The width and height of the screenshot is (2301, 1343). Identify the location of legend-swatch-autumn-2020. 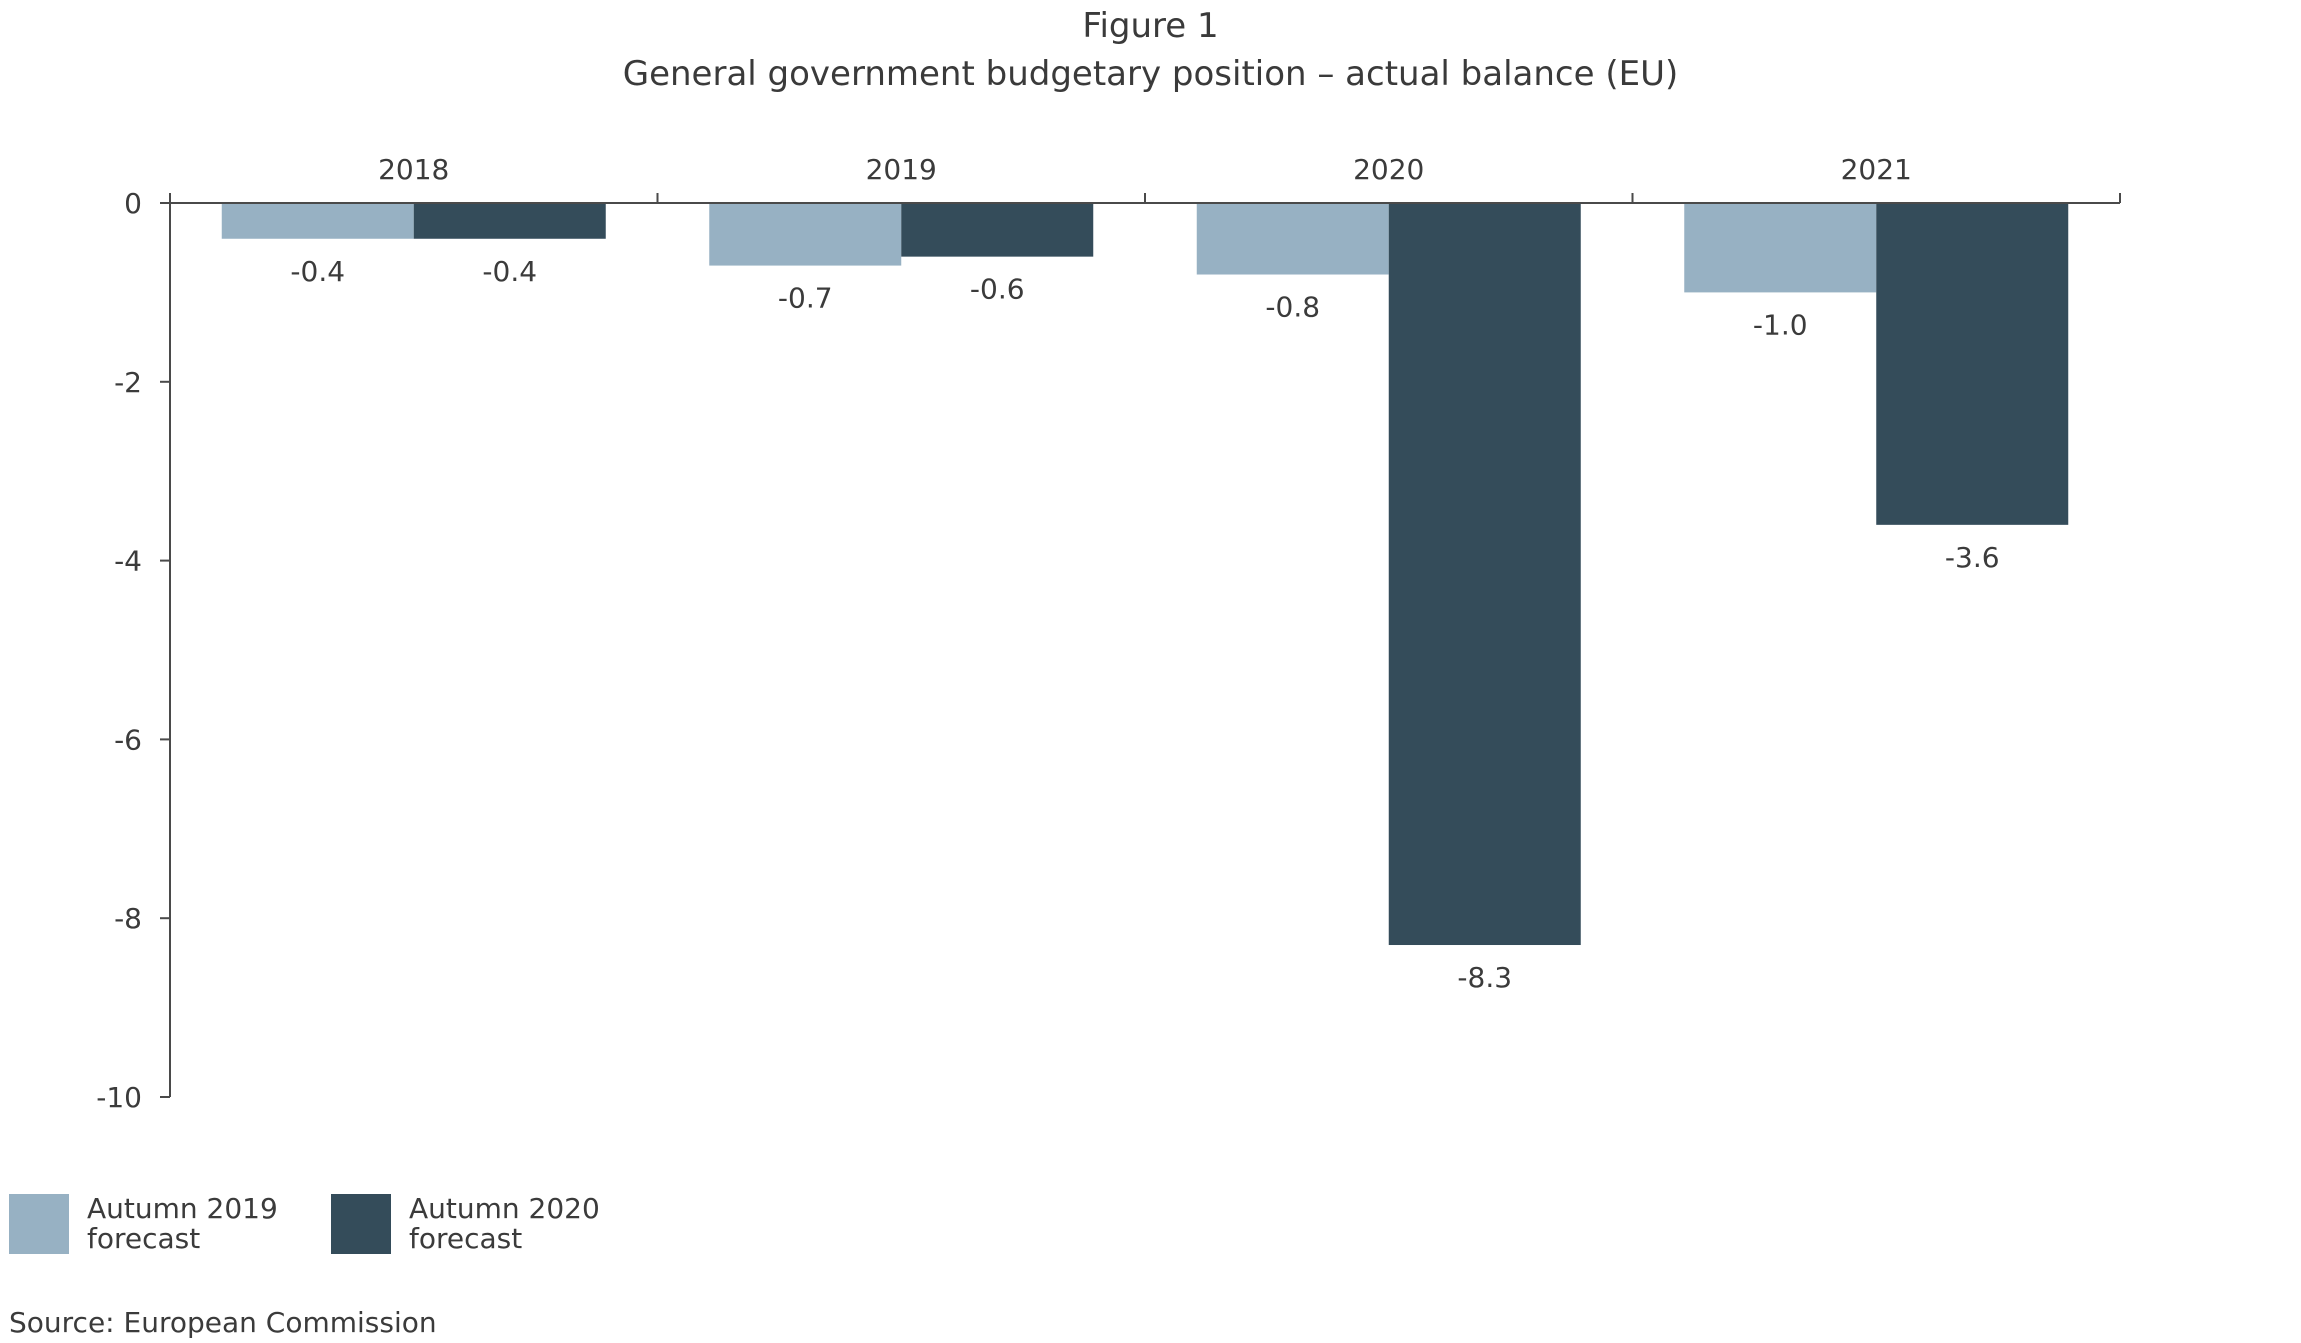
(361, 1224).